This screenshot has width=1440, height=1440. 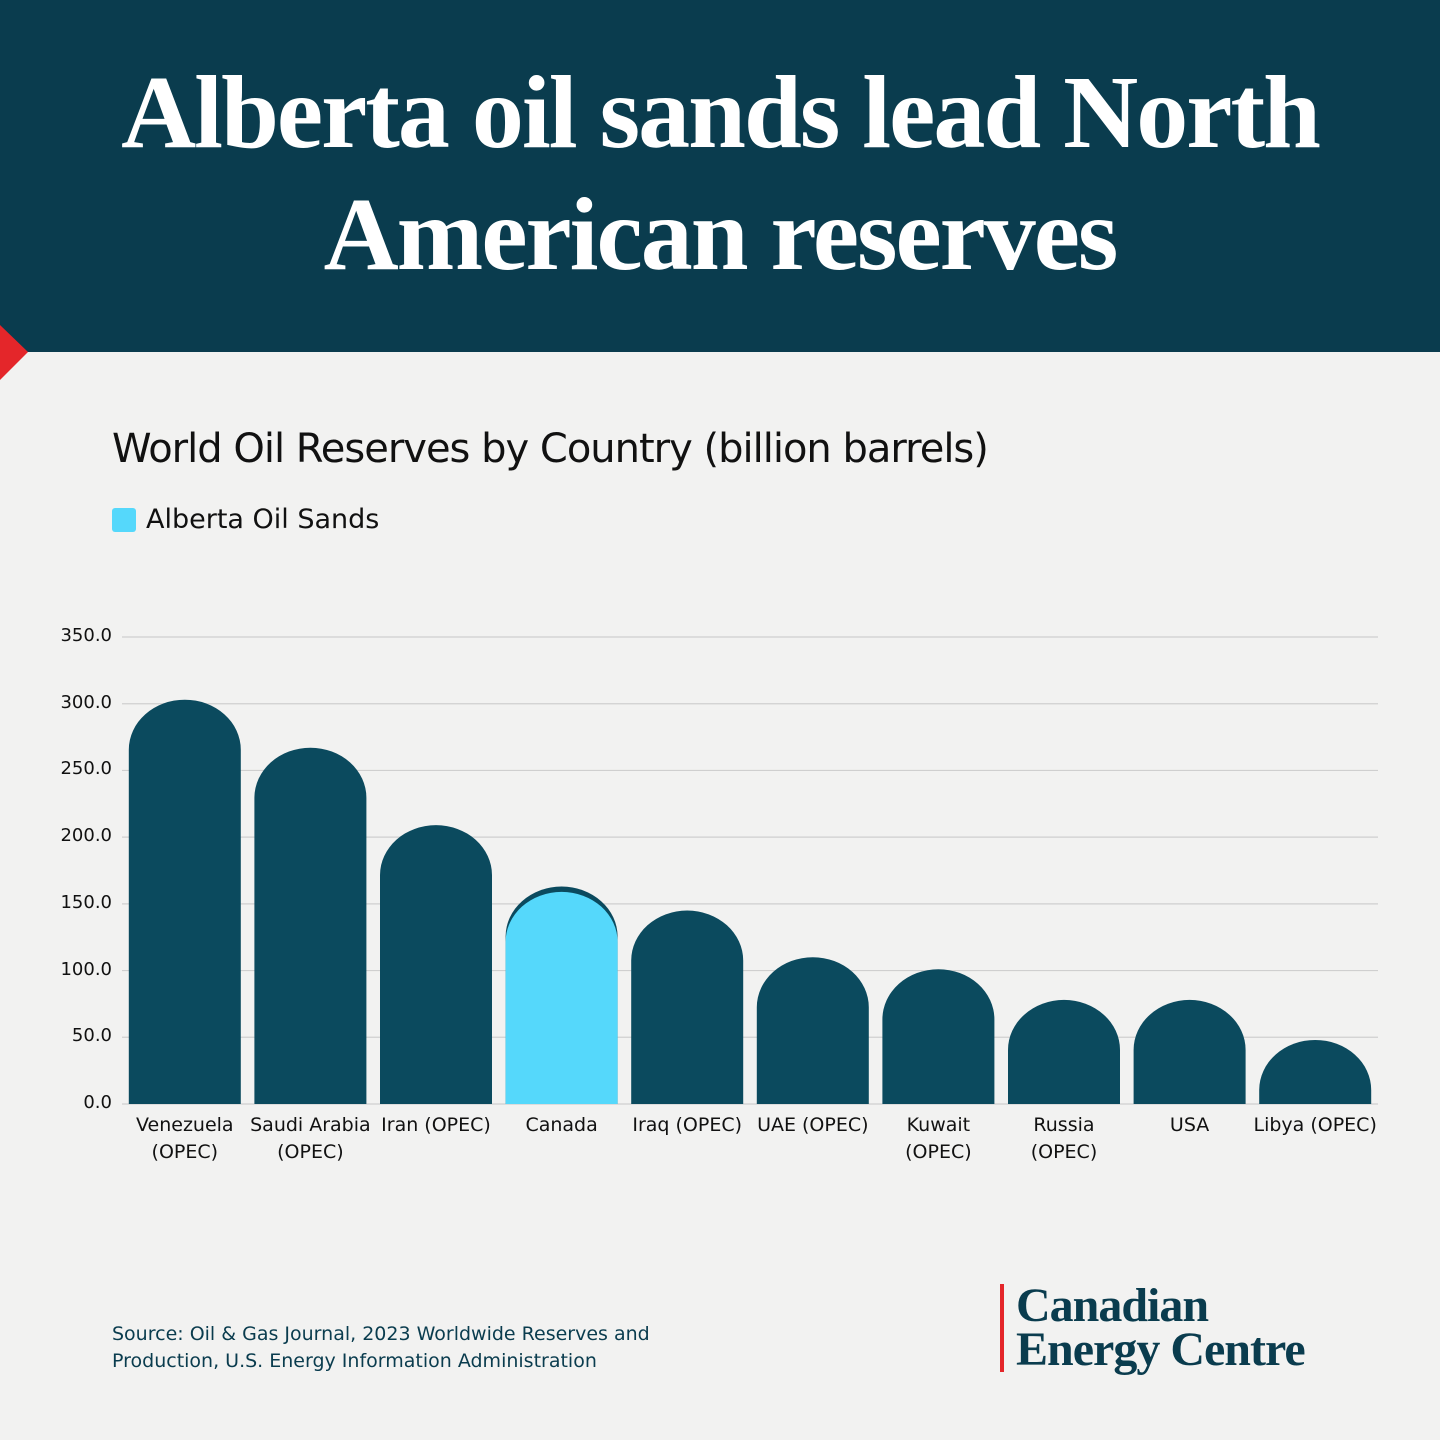 What do you see at coordinates (687, 1125) in the screenshot?
I see `x-tick-label: Iraq (OPEC)` at bounding box center [687, 1125].